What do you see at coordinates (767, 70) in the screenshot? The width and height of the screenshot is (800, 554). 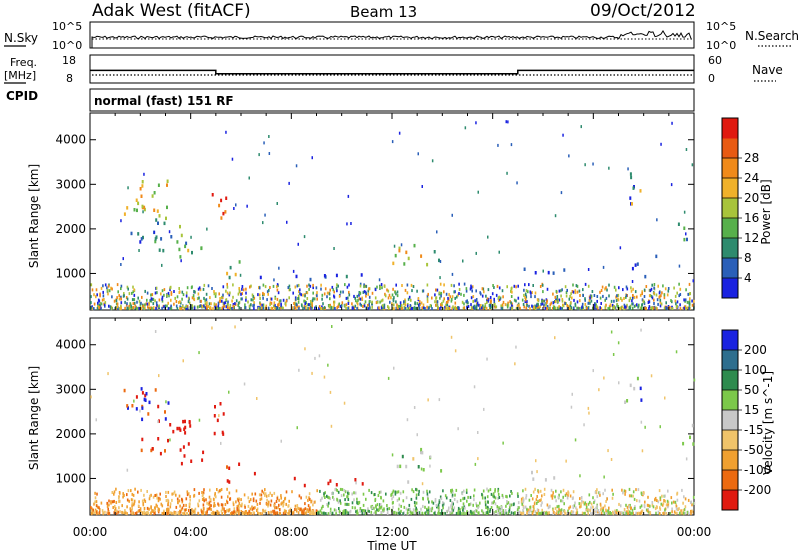 I see `nave-label: Nave` at bounding box center [767, 70].